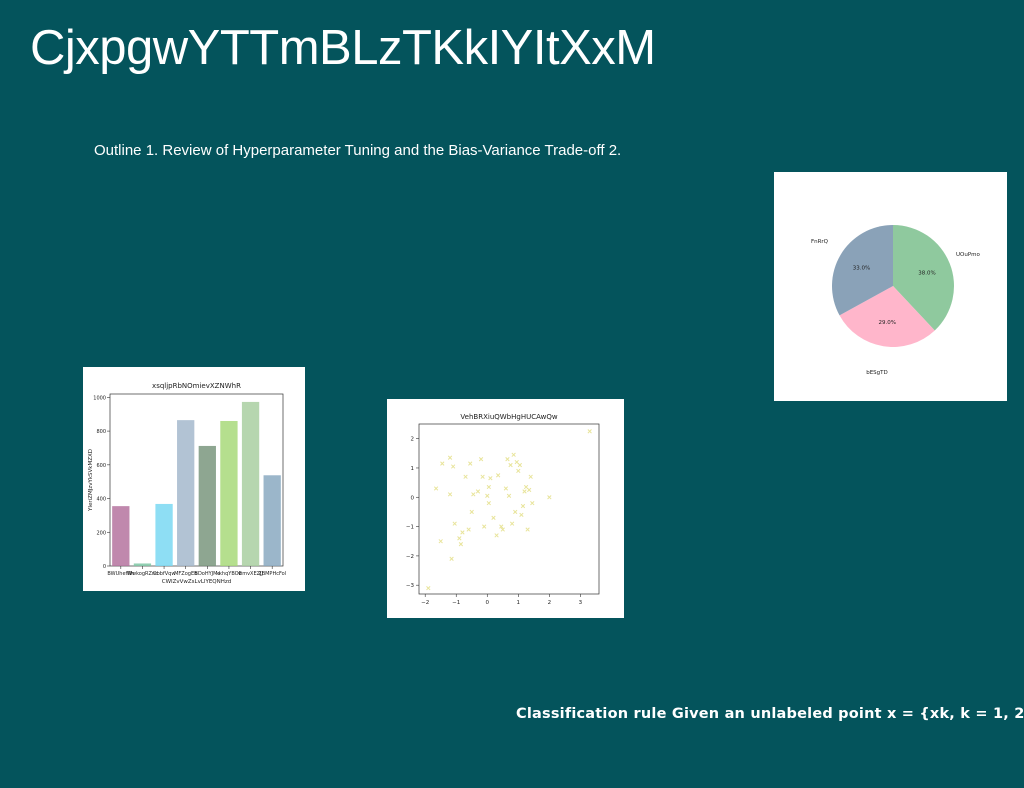 Image resolution: width=1024 pixels, height=788 pixels. What do you see at coordinates (410, 586) in the screenshot?
I see `scatter-chart-ytick-label: −3` at bounding box center [410, 586].